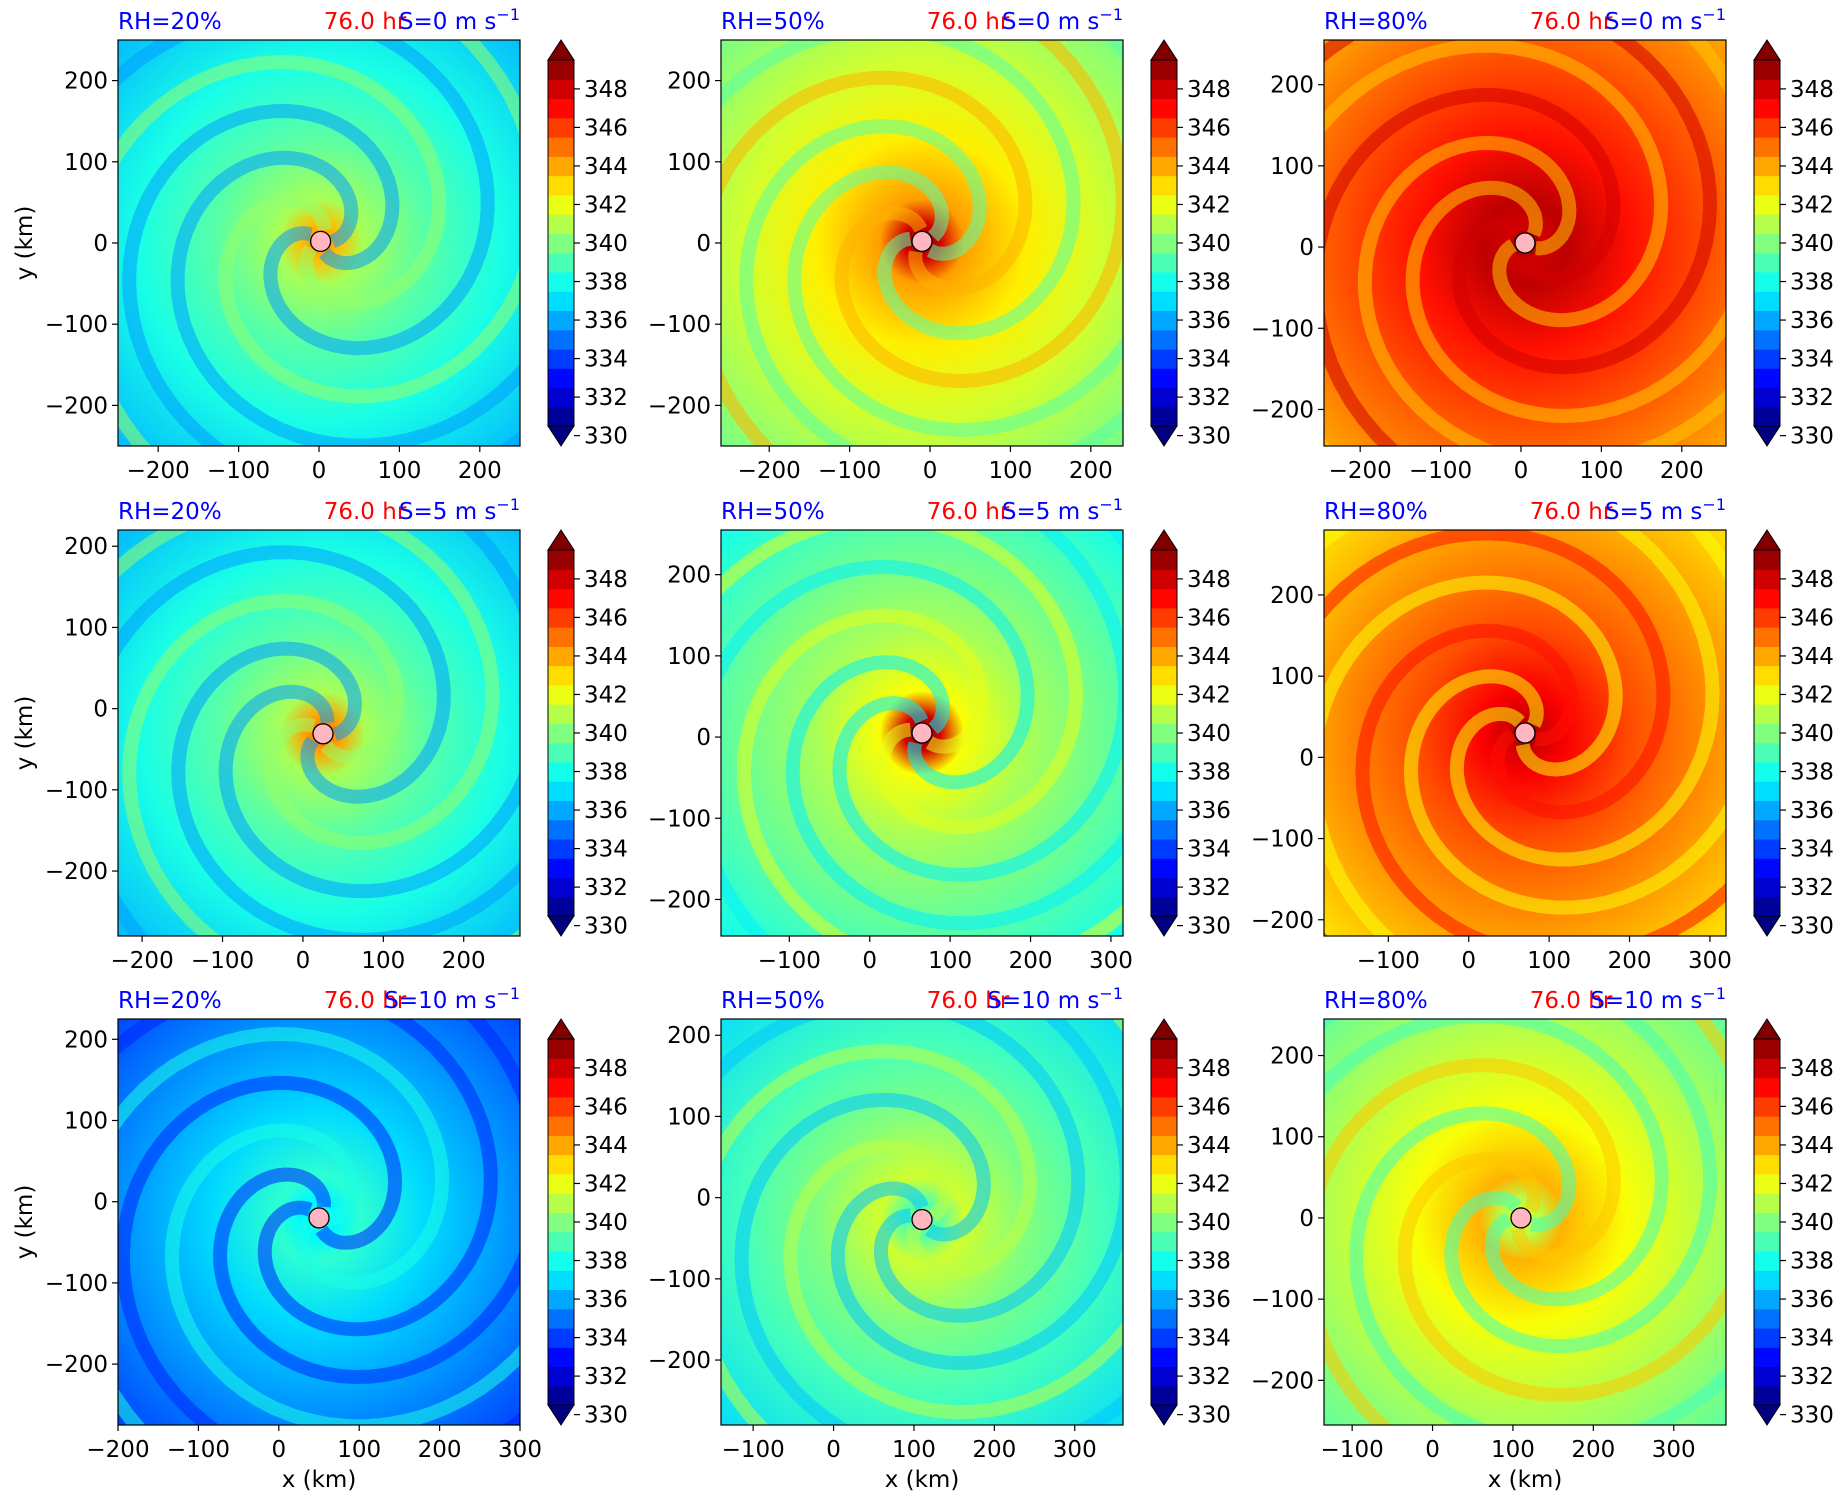 This screenshot has width=1833, height=1499. I want to click on x-axis-label: x (km), so click(922, 1480).